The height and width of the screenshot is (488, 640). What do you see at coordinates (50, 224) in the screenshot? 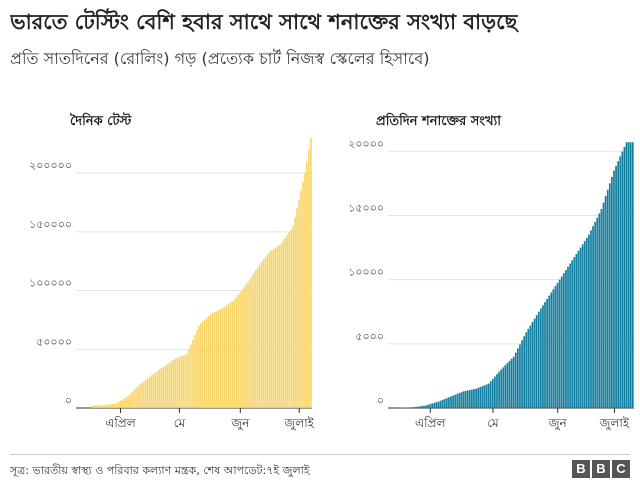
I see `y-tick-label: ১৫০০০০` at bounding box center [50, 224].